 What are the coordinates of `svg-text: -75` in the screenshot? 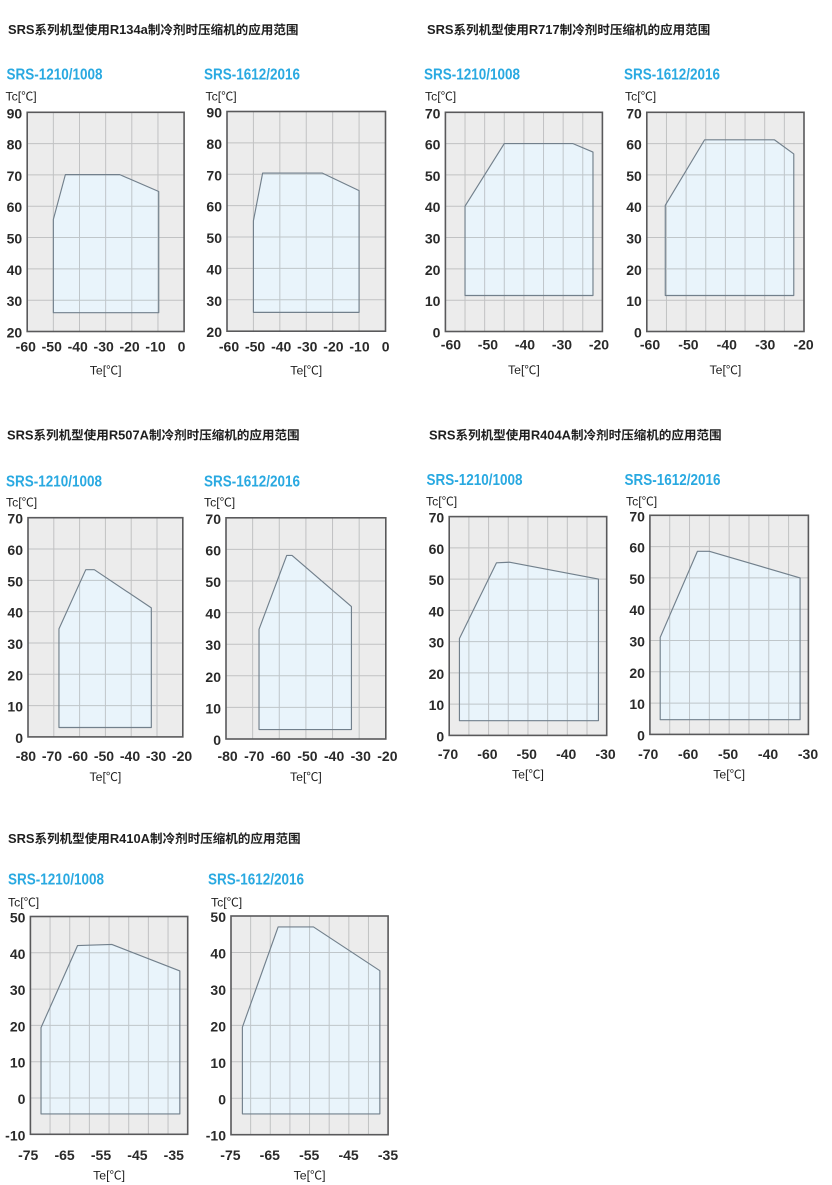 It's located at (230, 1155).